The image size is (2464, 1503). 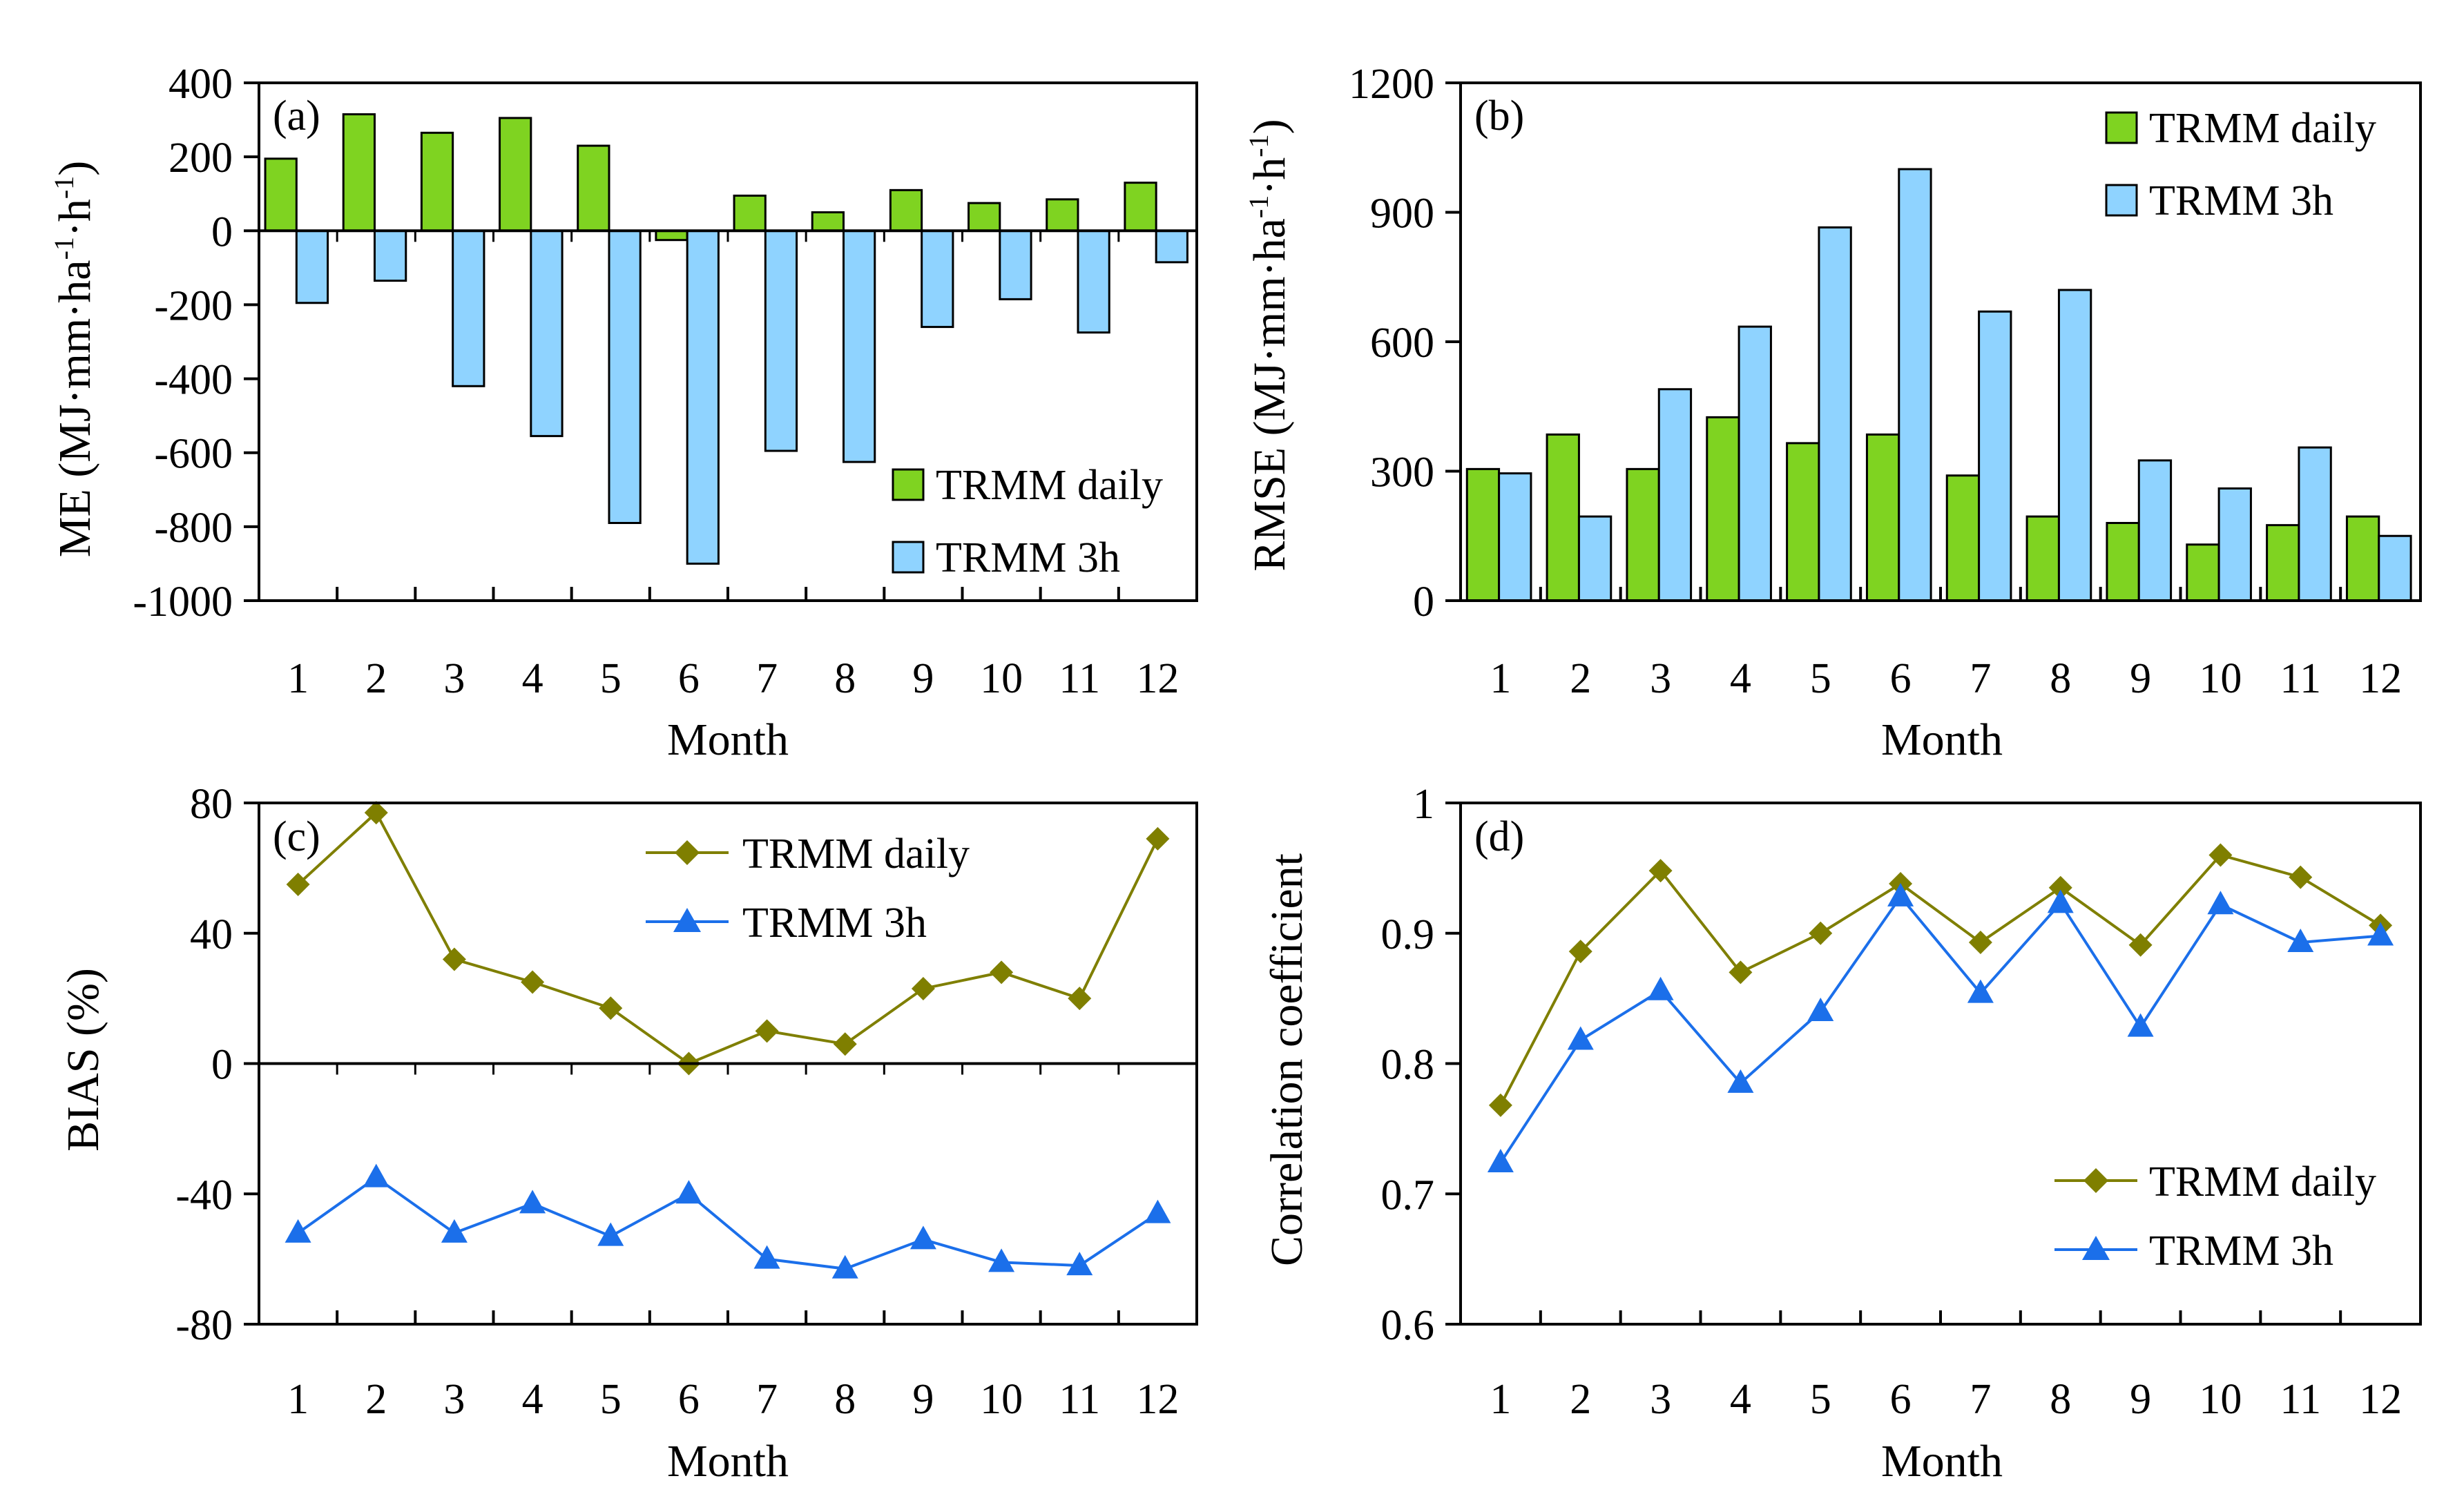 I want to click on x-tick-label: 6, so click(x=1901, y=678).